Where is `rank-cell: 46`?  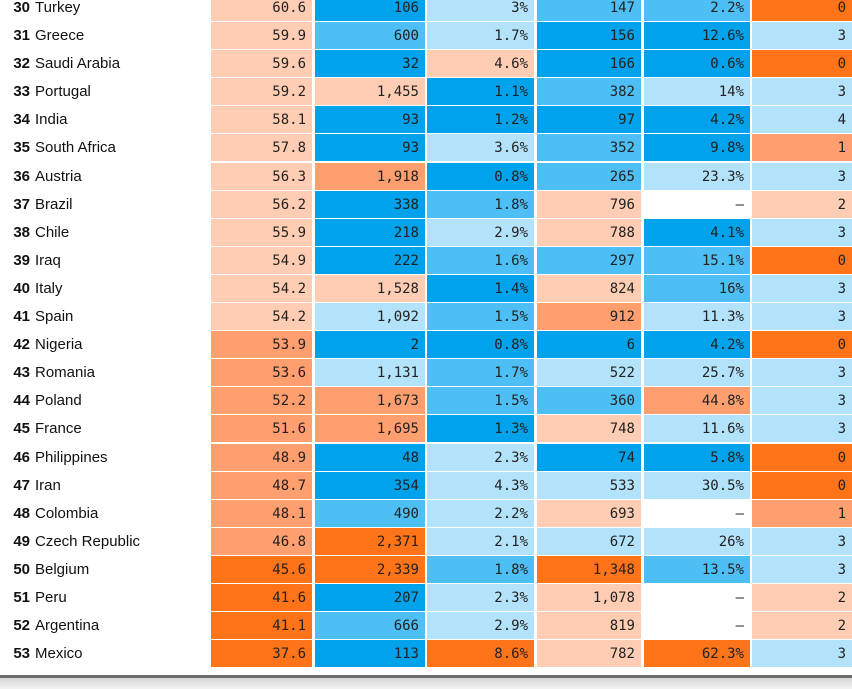
rank-cell: 46 is located at coordinates (21, 457).